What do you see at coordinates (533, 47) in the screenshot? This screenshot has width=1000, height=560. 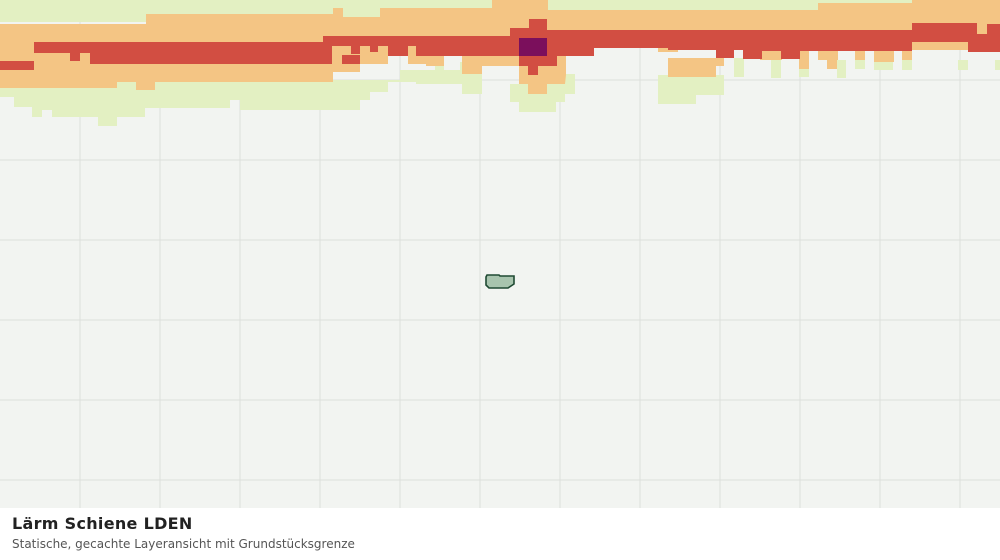 I see `noise-very-high` at bounding box center [533, 47].